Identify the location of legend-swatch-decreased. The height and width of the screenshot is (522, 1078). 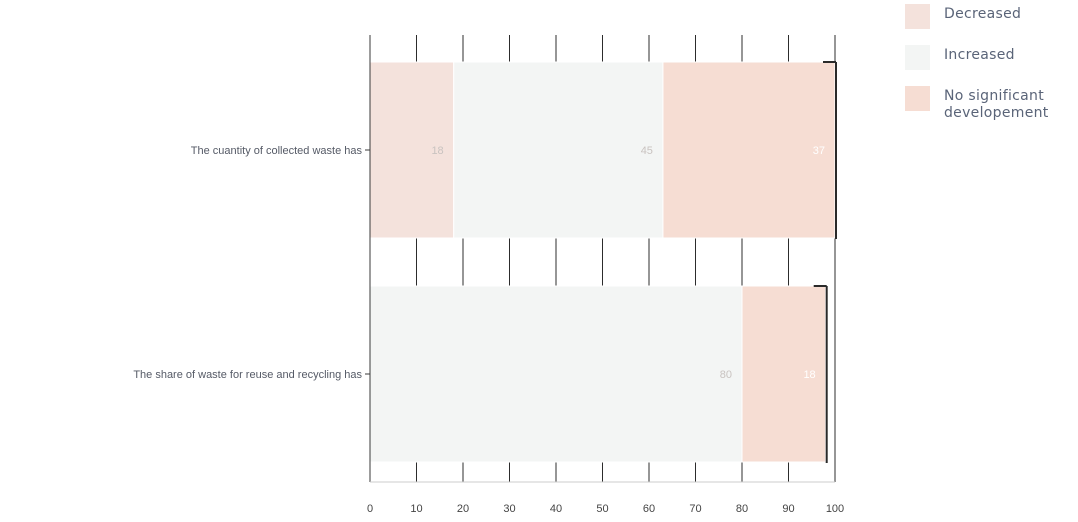
(917, 16).